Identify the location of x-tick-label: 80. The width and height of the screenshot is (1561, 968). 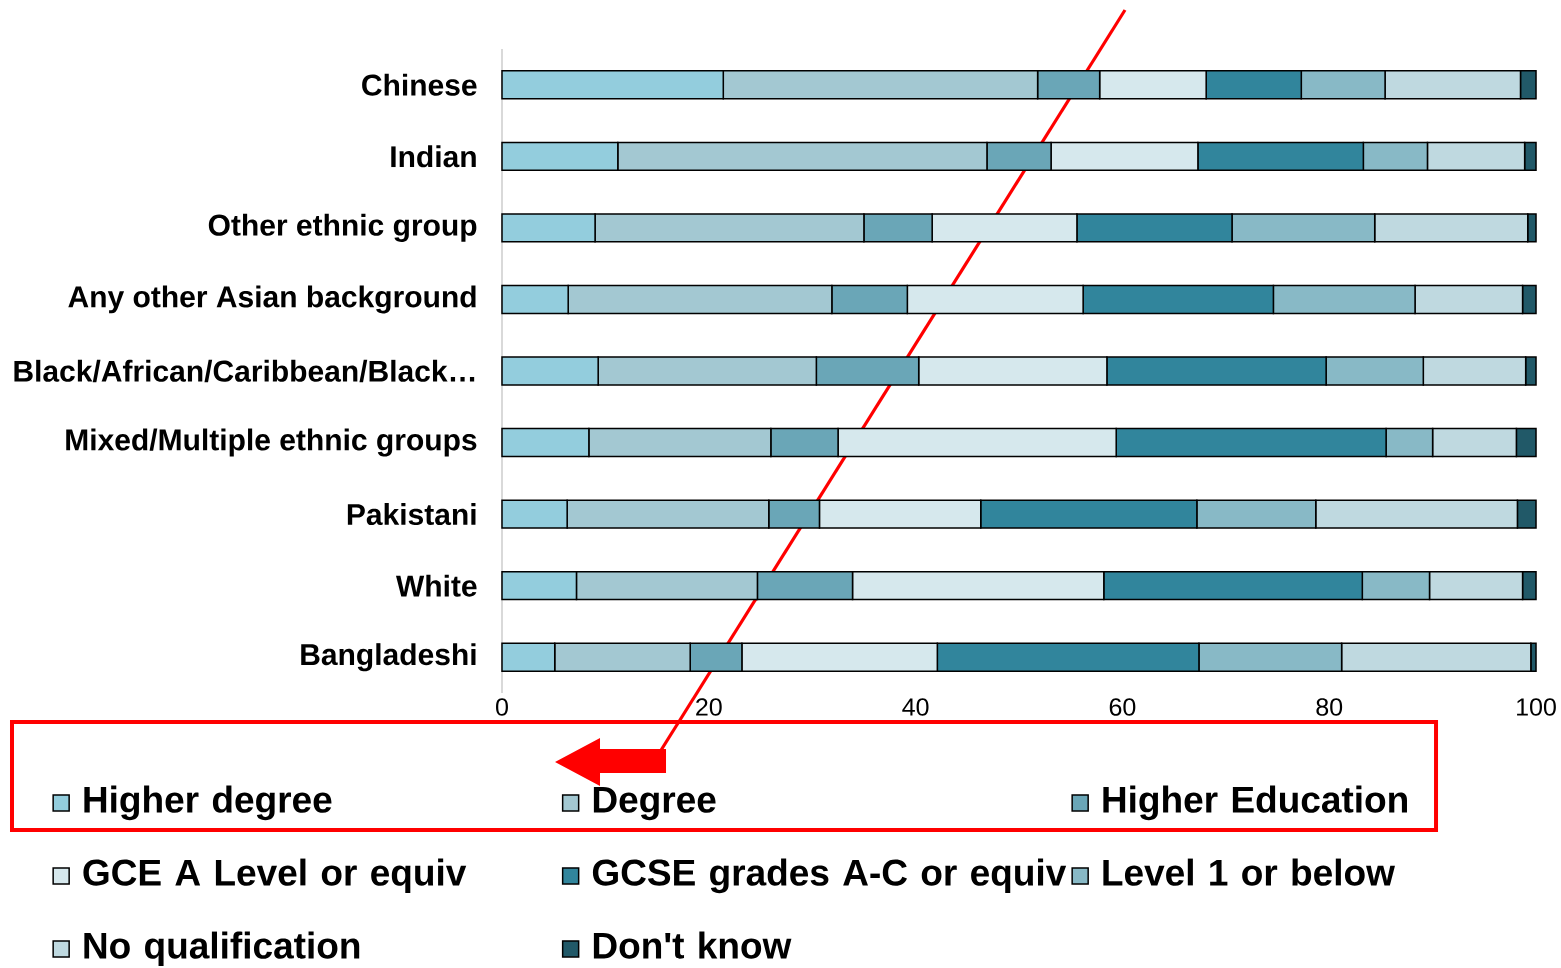
(1329, 707).